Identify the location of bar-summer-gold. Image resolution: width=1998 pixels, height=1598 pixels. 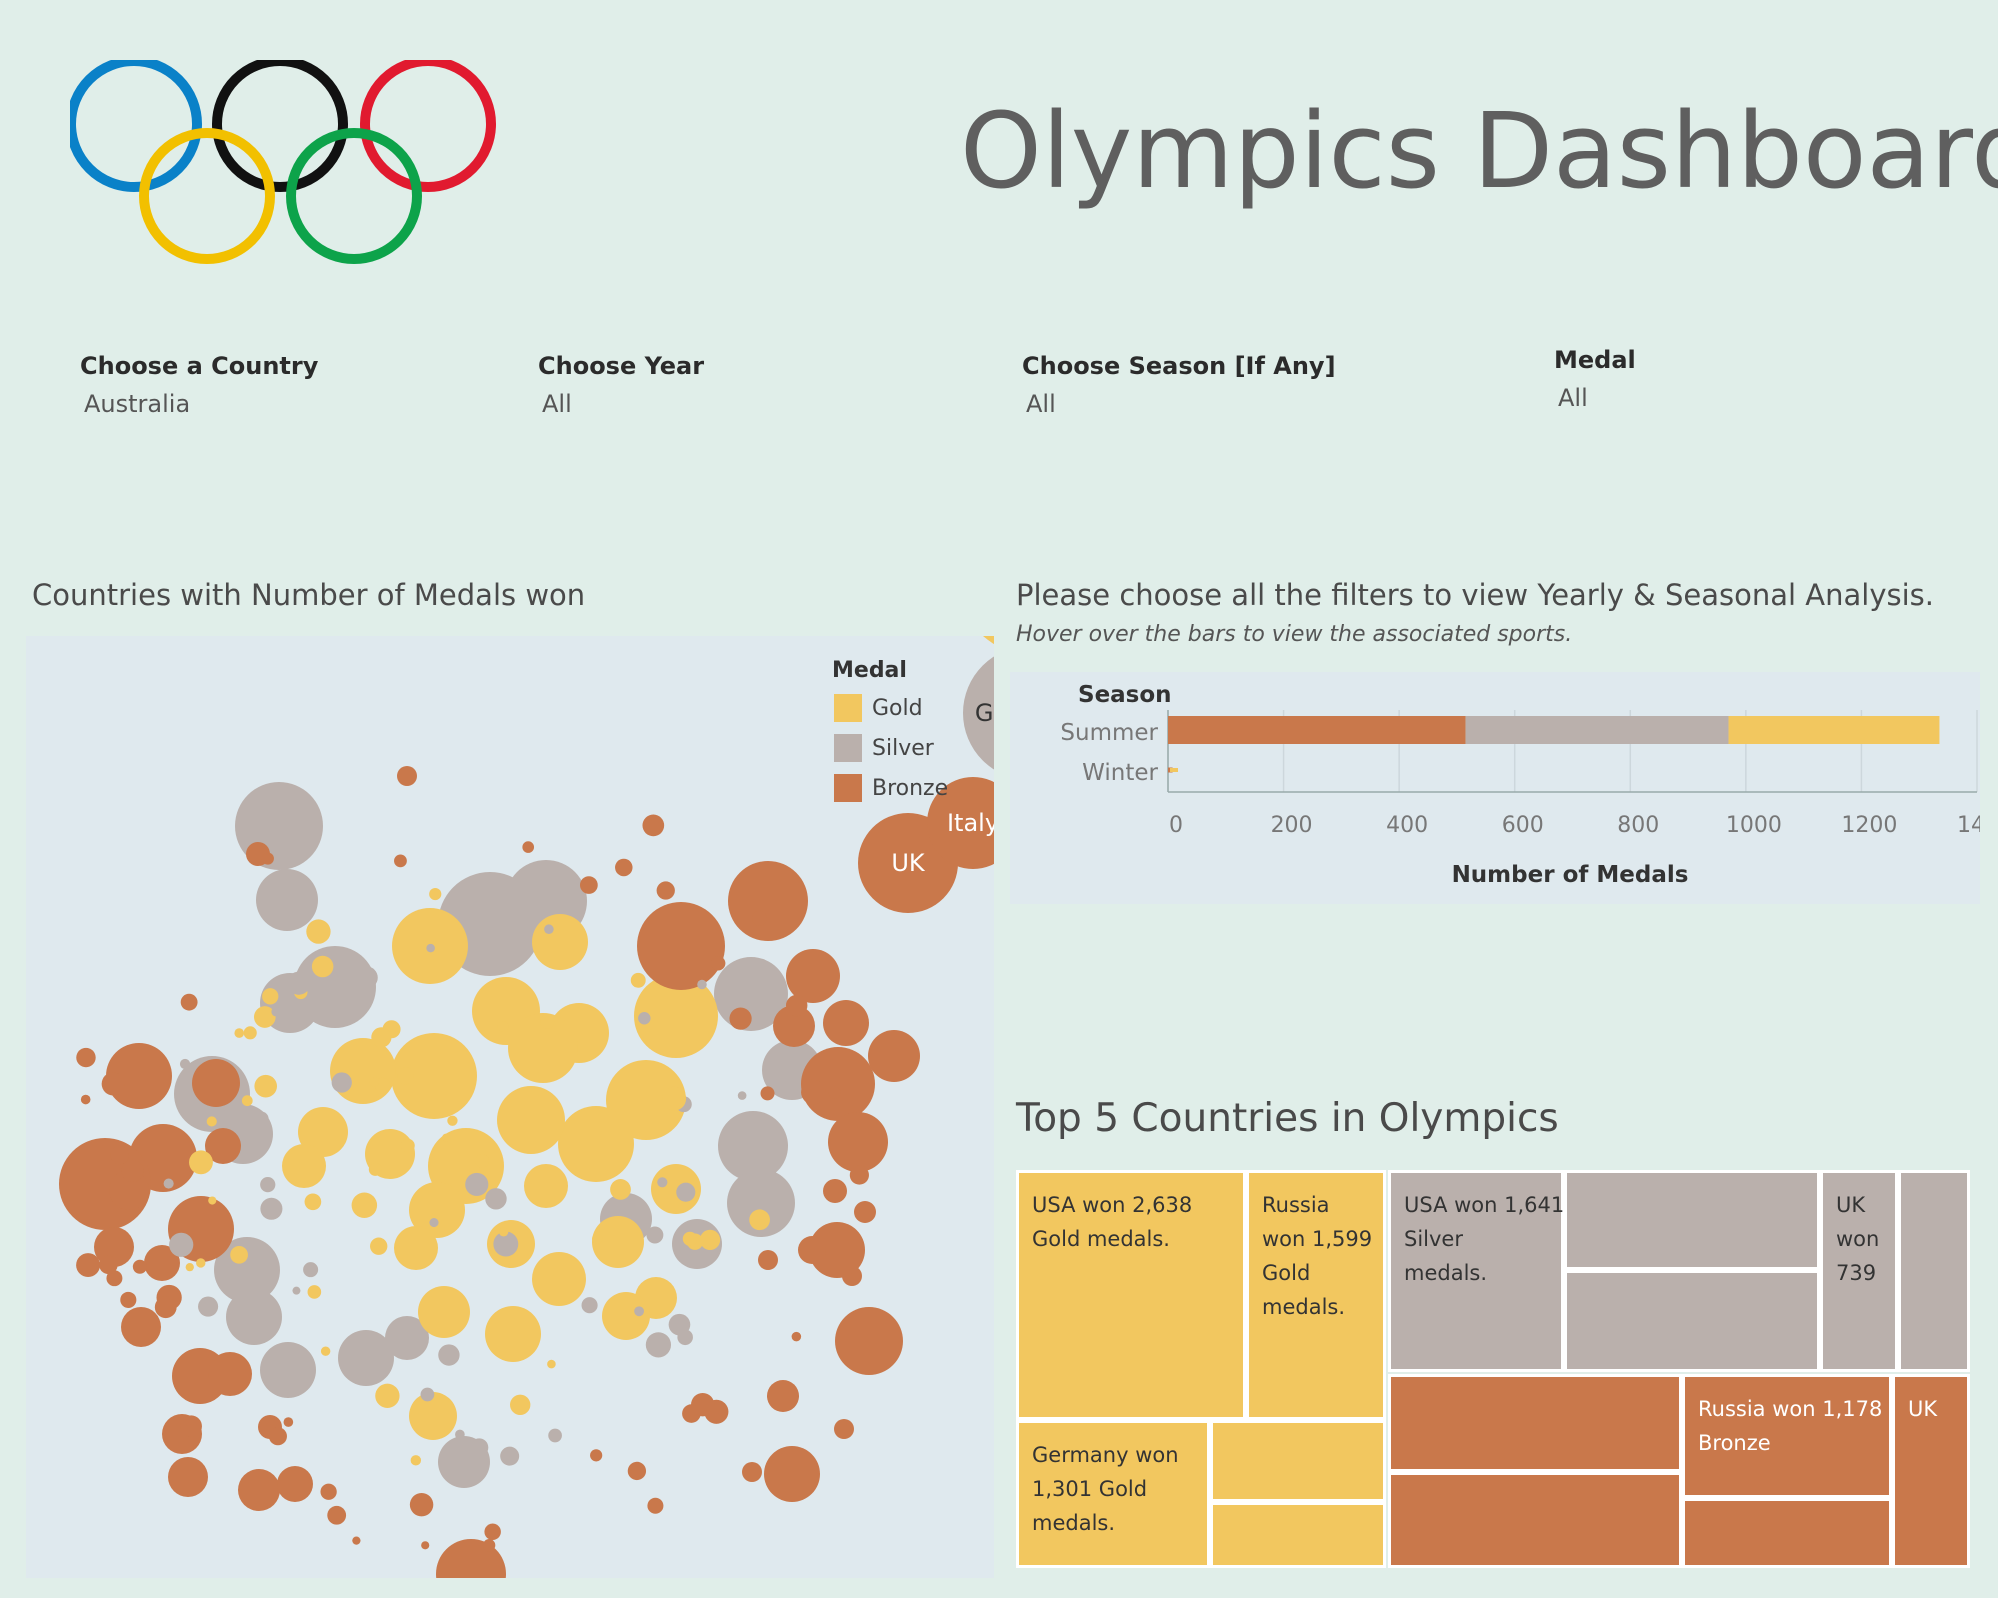
(1834, 730).